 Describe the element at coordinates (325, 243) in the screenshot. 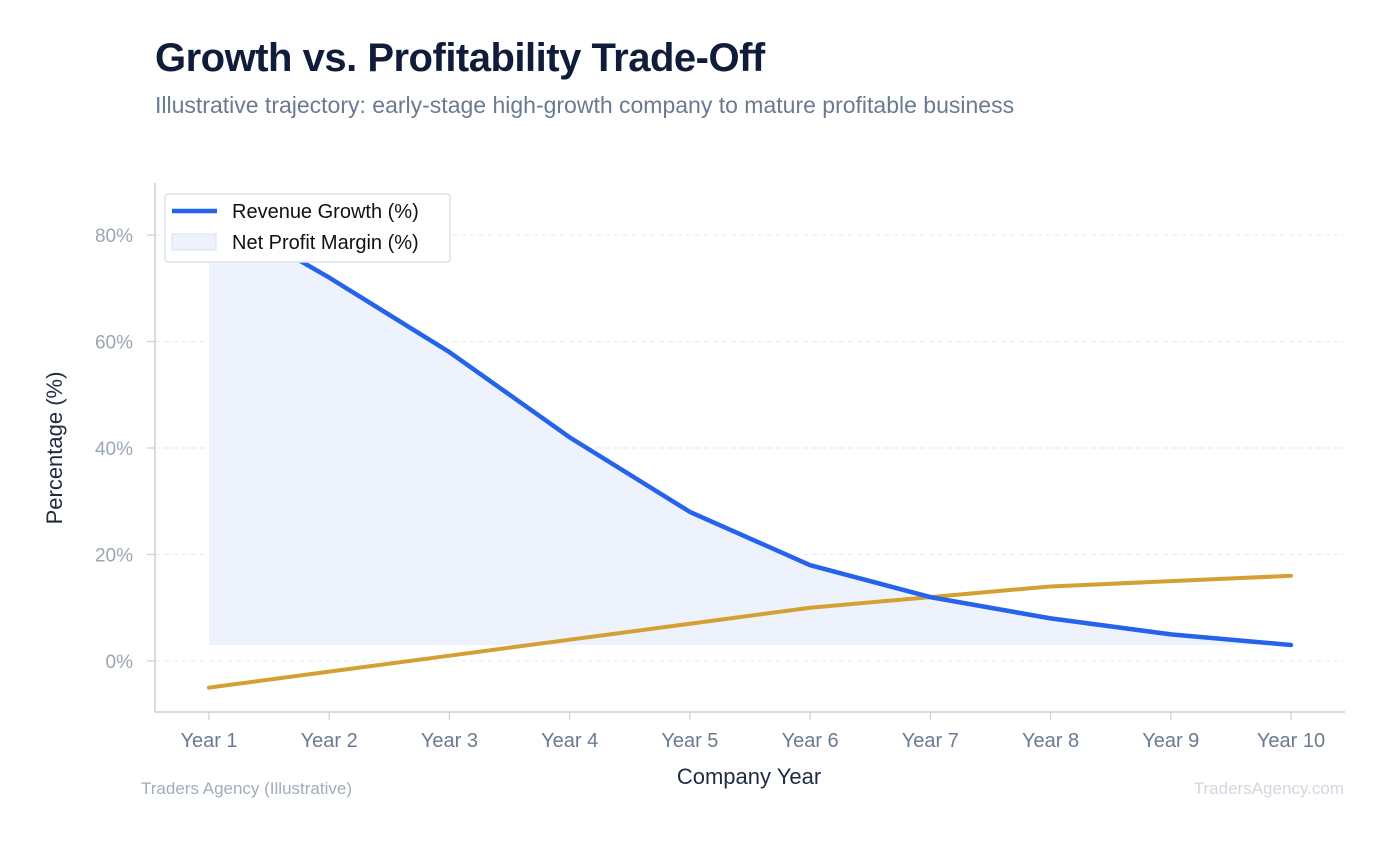

I see `legend-label-net-profit-margin: Net Profit Margin (%)` at that location.